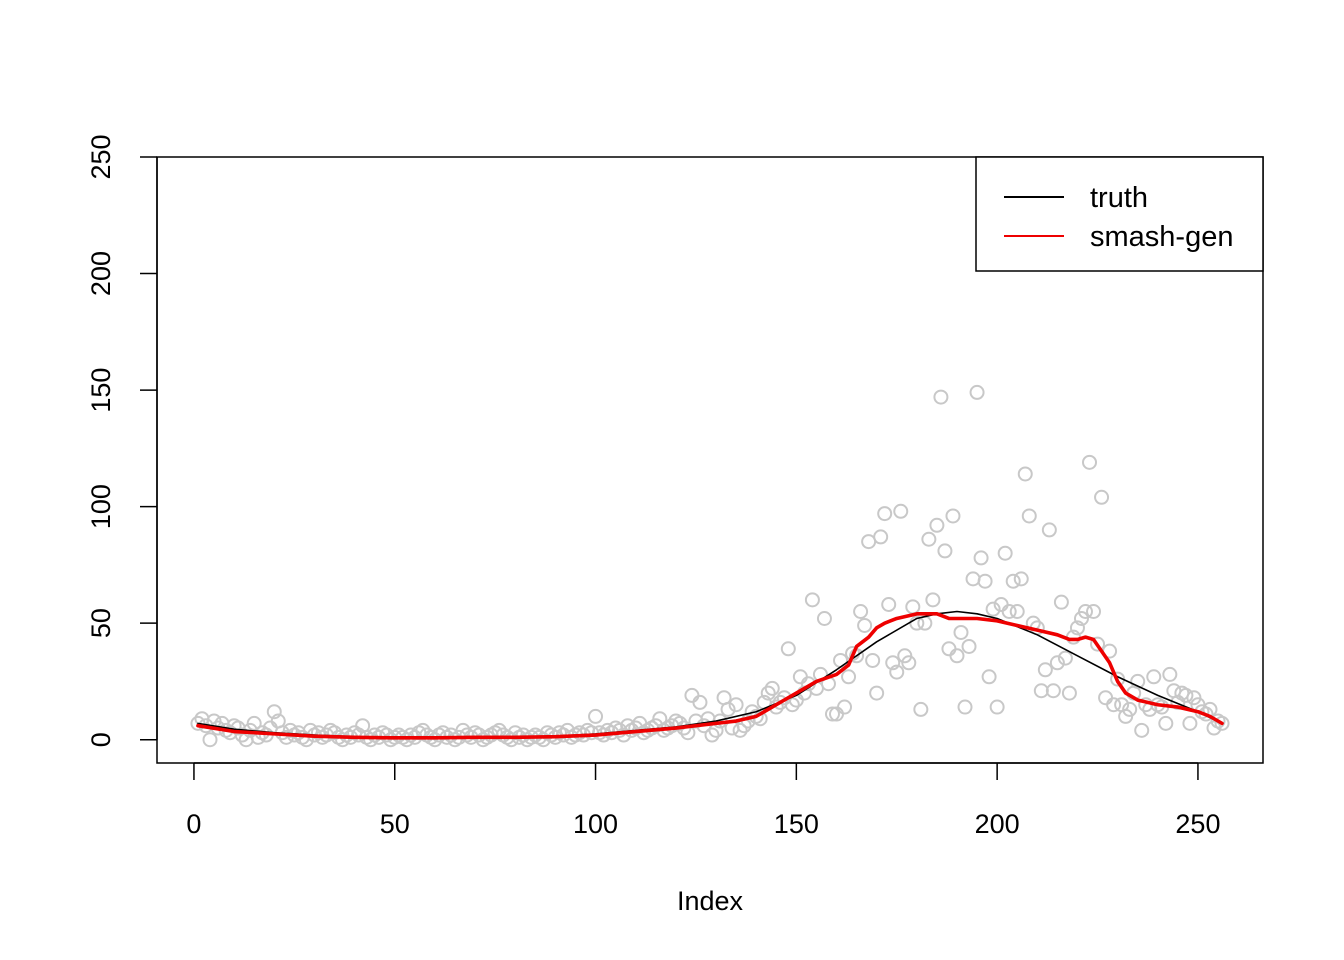 This screenshot has height=960, width=1344. What do you see at coordinates (1119, 198) in the screenshot?
I see `legend-label-truth: truth` at bounding box center [1119, 198].